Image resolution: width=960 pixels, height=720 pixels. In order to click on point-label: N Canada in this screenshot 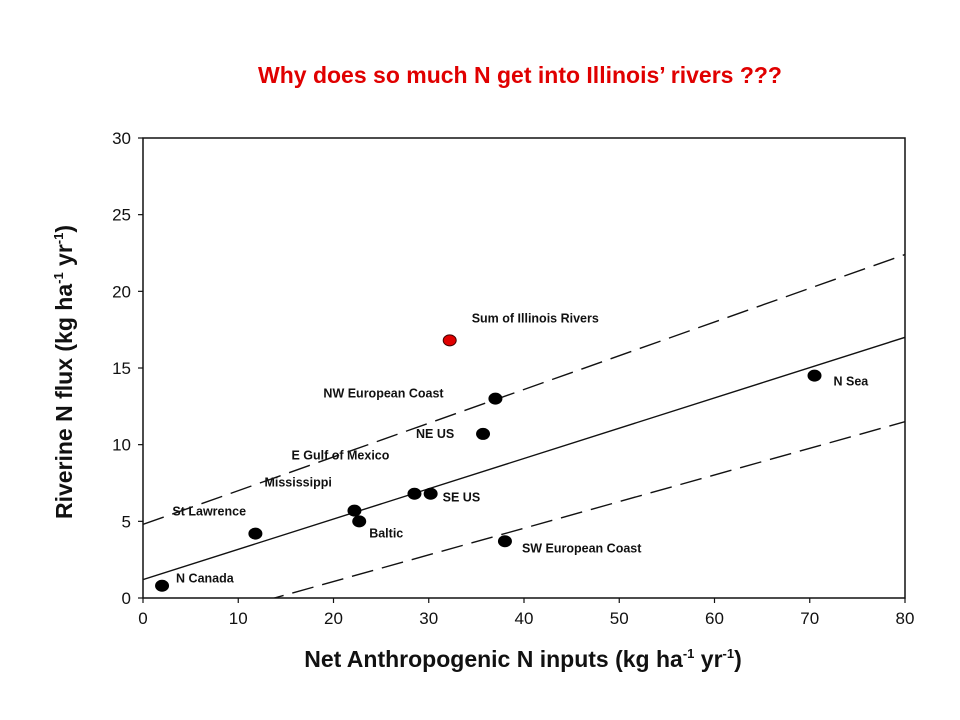, I will do `click(205, 579)`.